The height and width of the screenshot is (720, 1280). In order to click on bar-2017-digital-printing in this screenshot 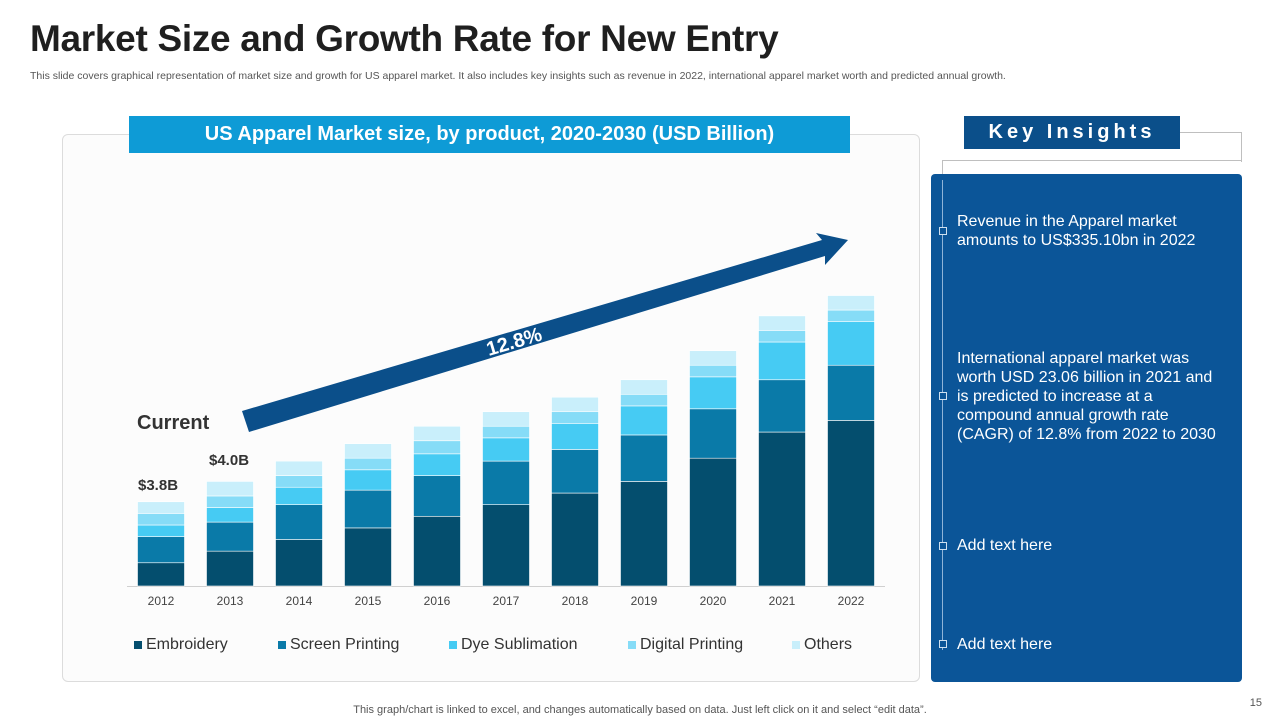, I will do `click(506, 432)`.